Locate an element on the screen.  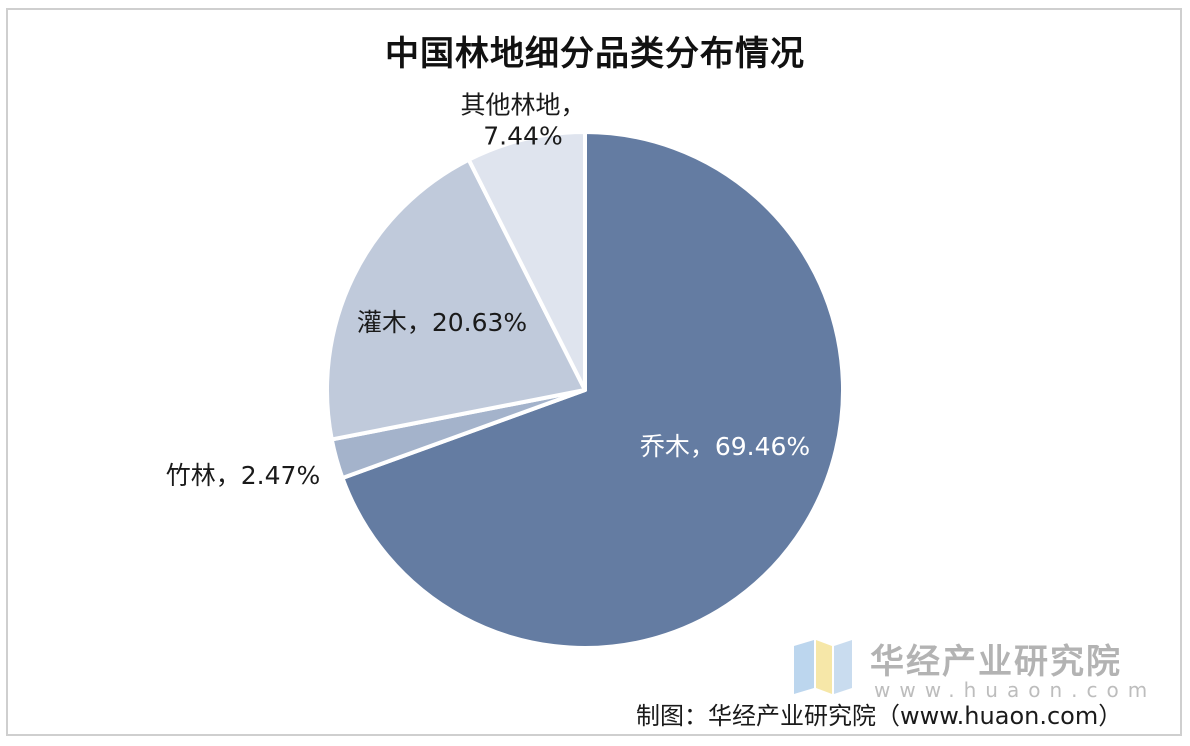
watermark: 华经产业研究院 www.huaon.com is located at coordinates (982, 667).